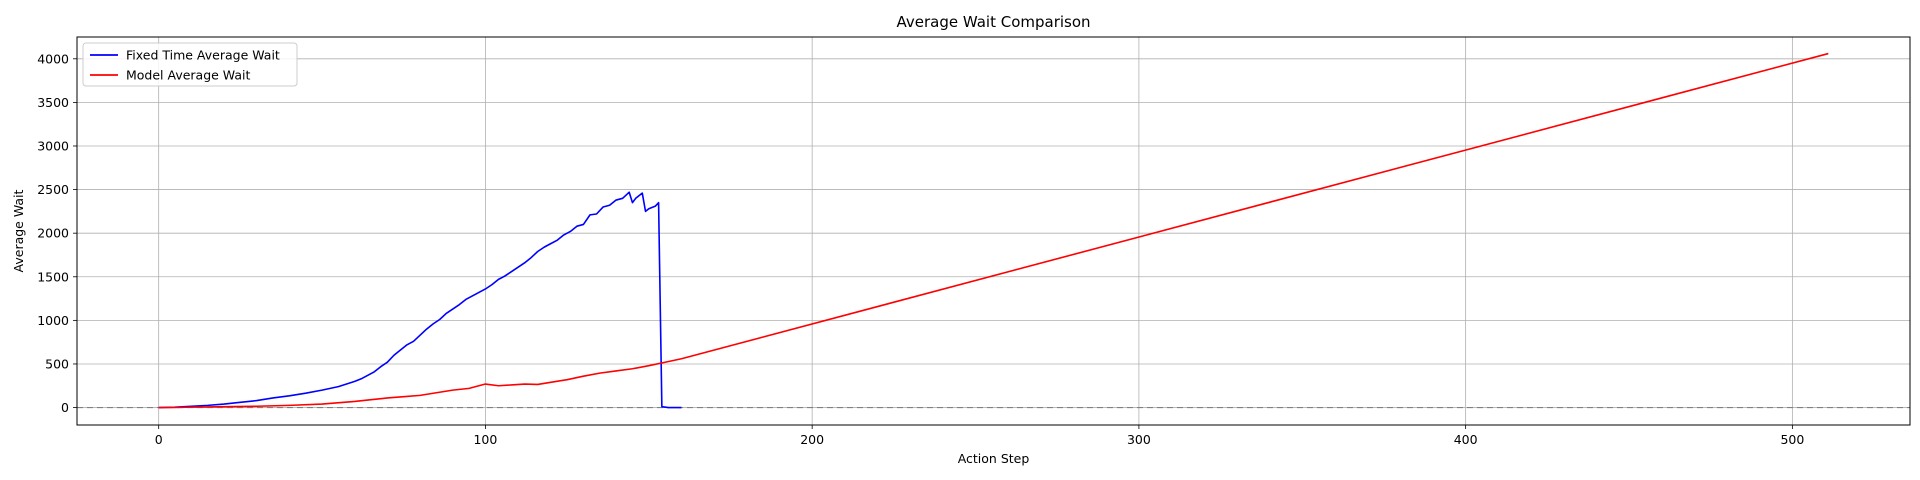 The height and width of the screenshot is (480, 1920). Describe the element at coordinates (53, 233) in the screenshot. I see `y-tick-label: 2000` at that location.